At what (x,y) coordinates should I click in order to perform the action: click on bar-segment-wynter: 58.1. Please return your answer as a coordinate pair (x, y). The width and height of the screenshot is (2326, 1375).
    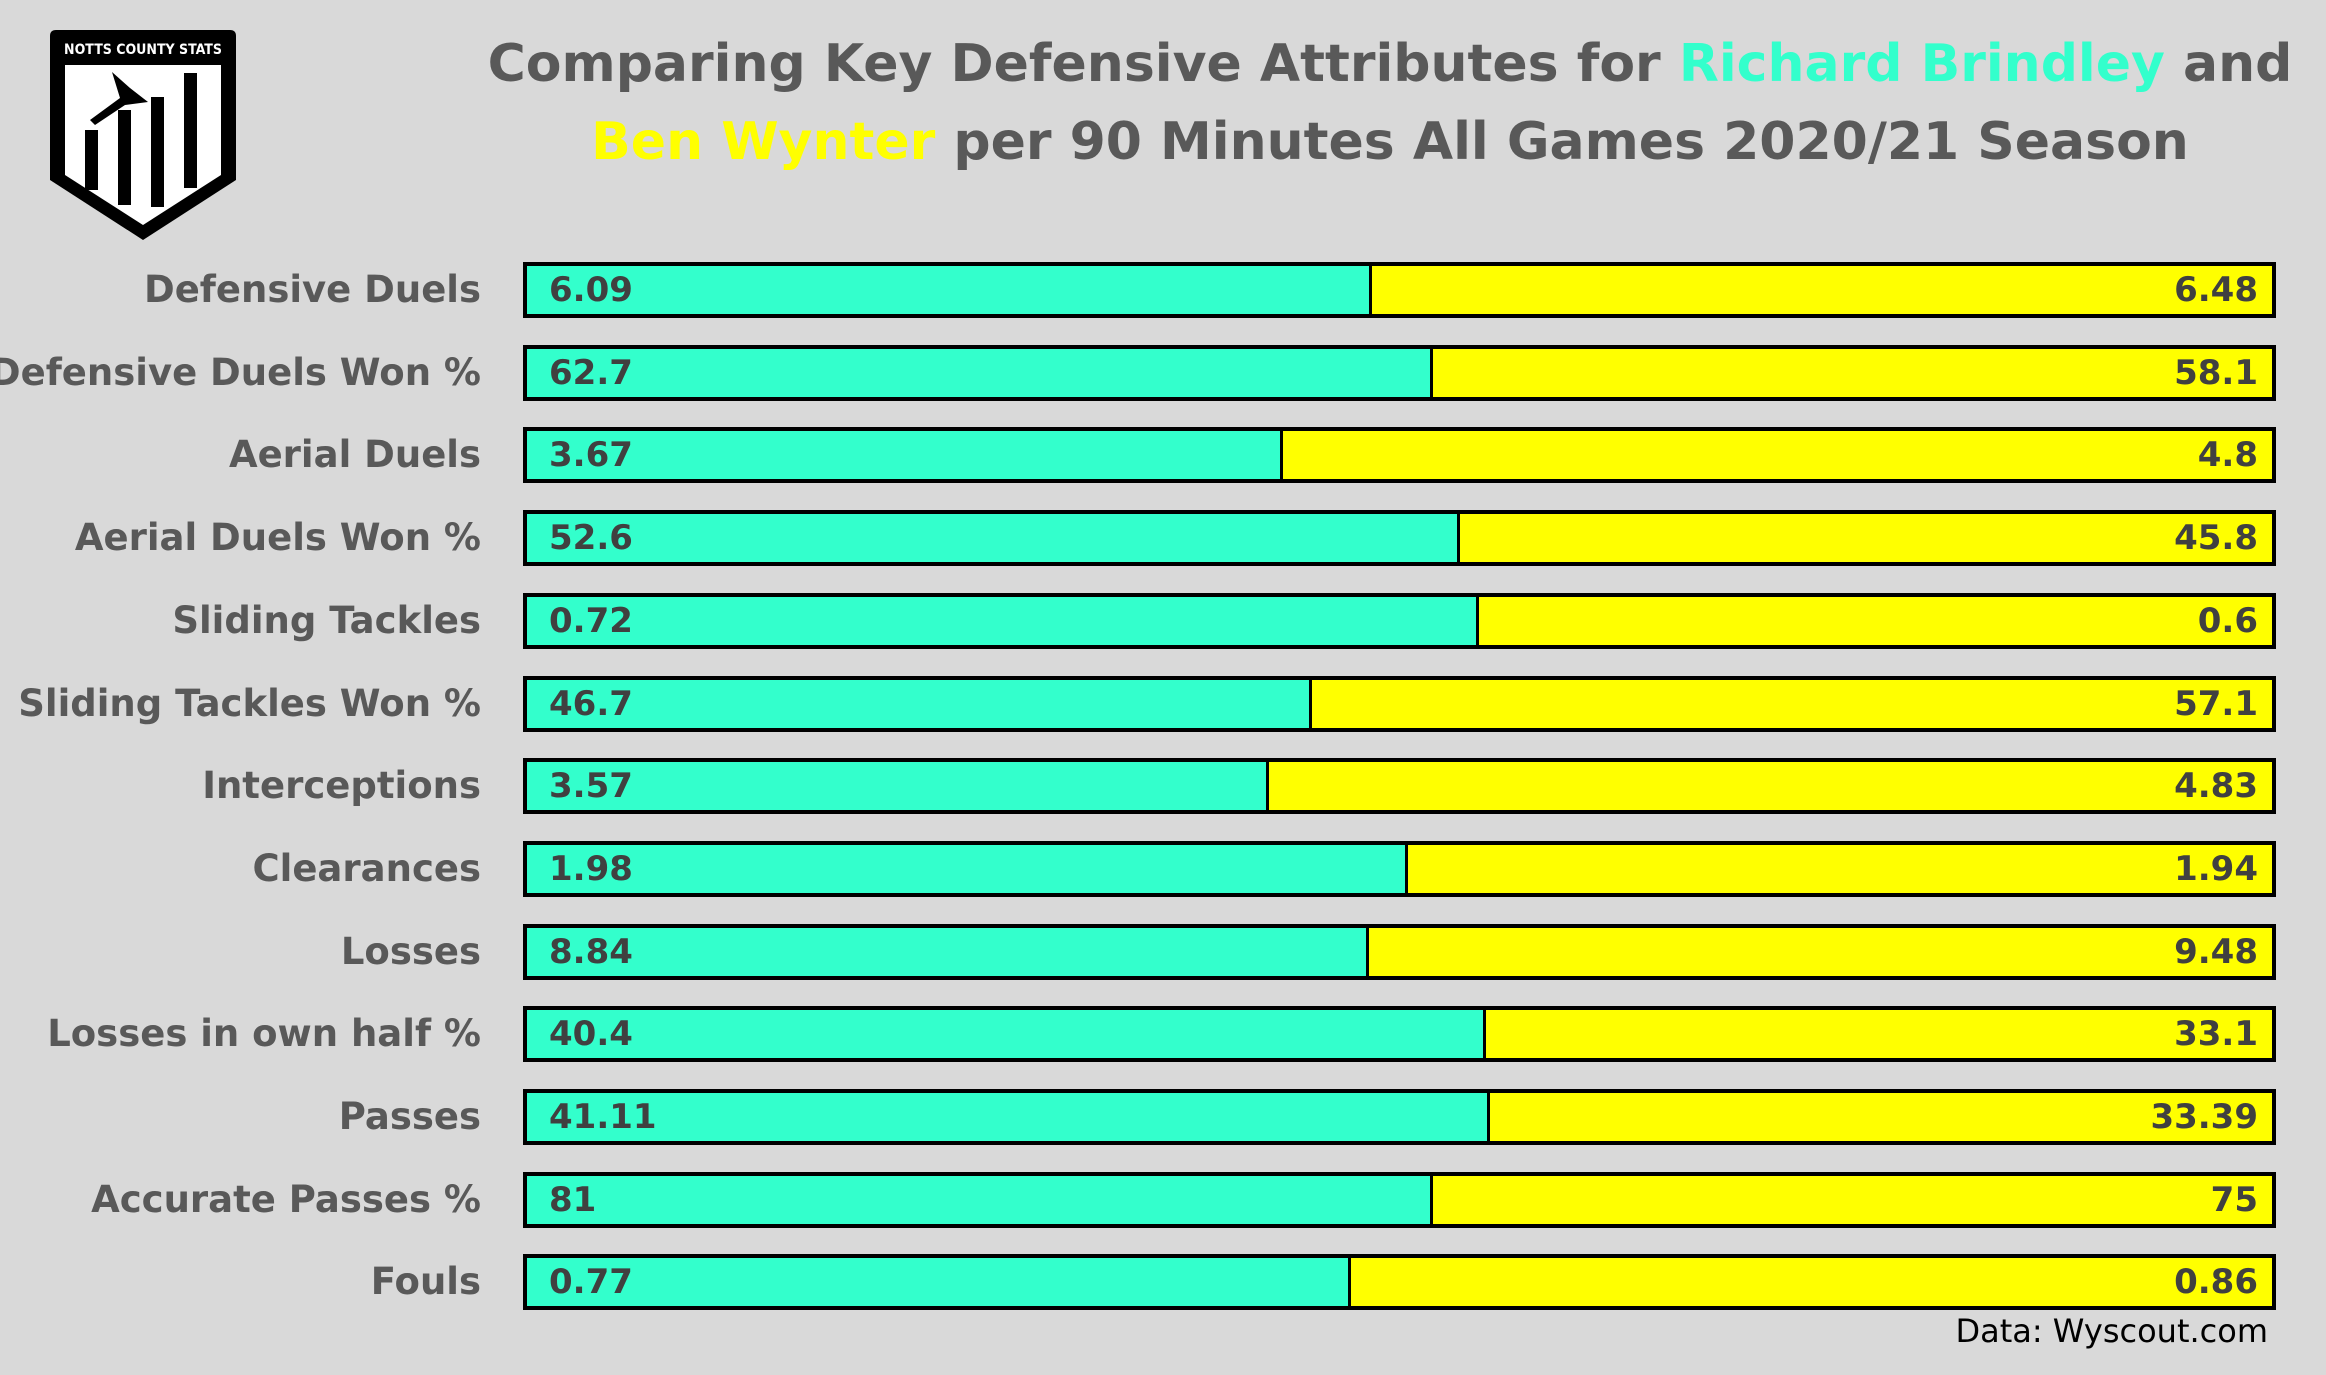
    Looking at the image, I should click on (1852, 372).